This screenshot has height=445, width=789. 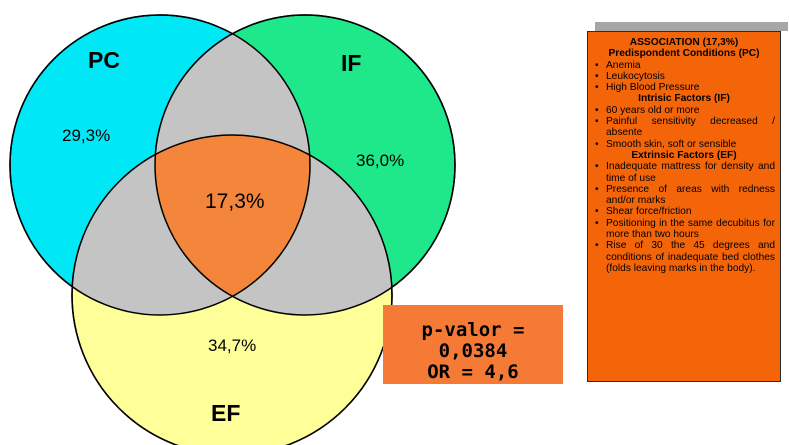 I want to click on list-item: Anemia, so click(x=684, y=66).